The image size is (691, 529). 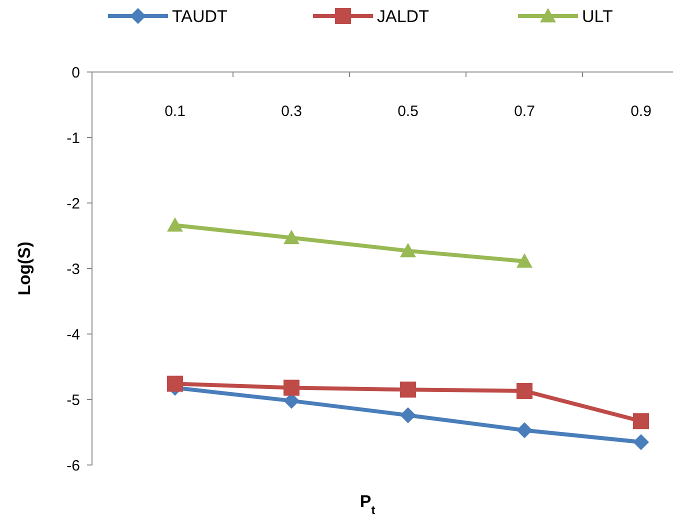 I want to click on x-axis-title: P$_{t}$, so click(x=368, y=504).